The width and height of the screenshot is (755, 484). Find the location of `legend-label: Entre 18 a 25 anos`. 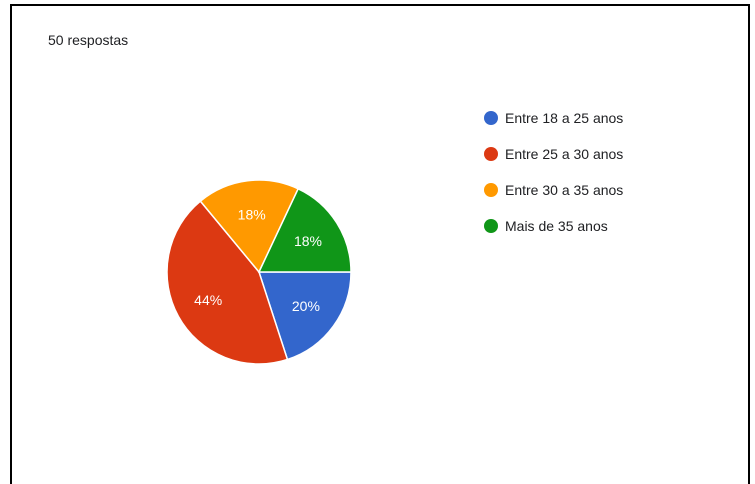

legend-label: Entre 18 a 25 anos is located at coordinates (564, 118).